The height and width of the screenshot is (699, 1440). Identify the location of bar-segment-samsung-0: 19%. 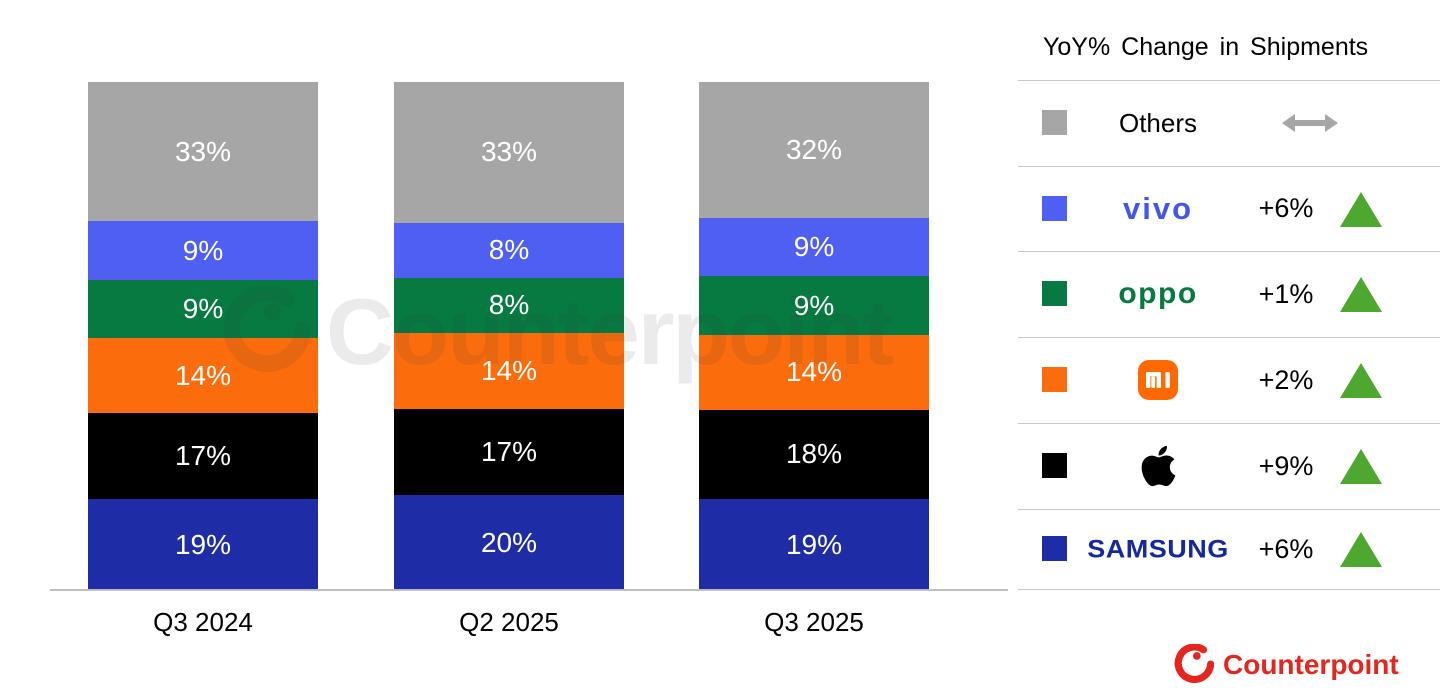
(203, 545).